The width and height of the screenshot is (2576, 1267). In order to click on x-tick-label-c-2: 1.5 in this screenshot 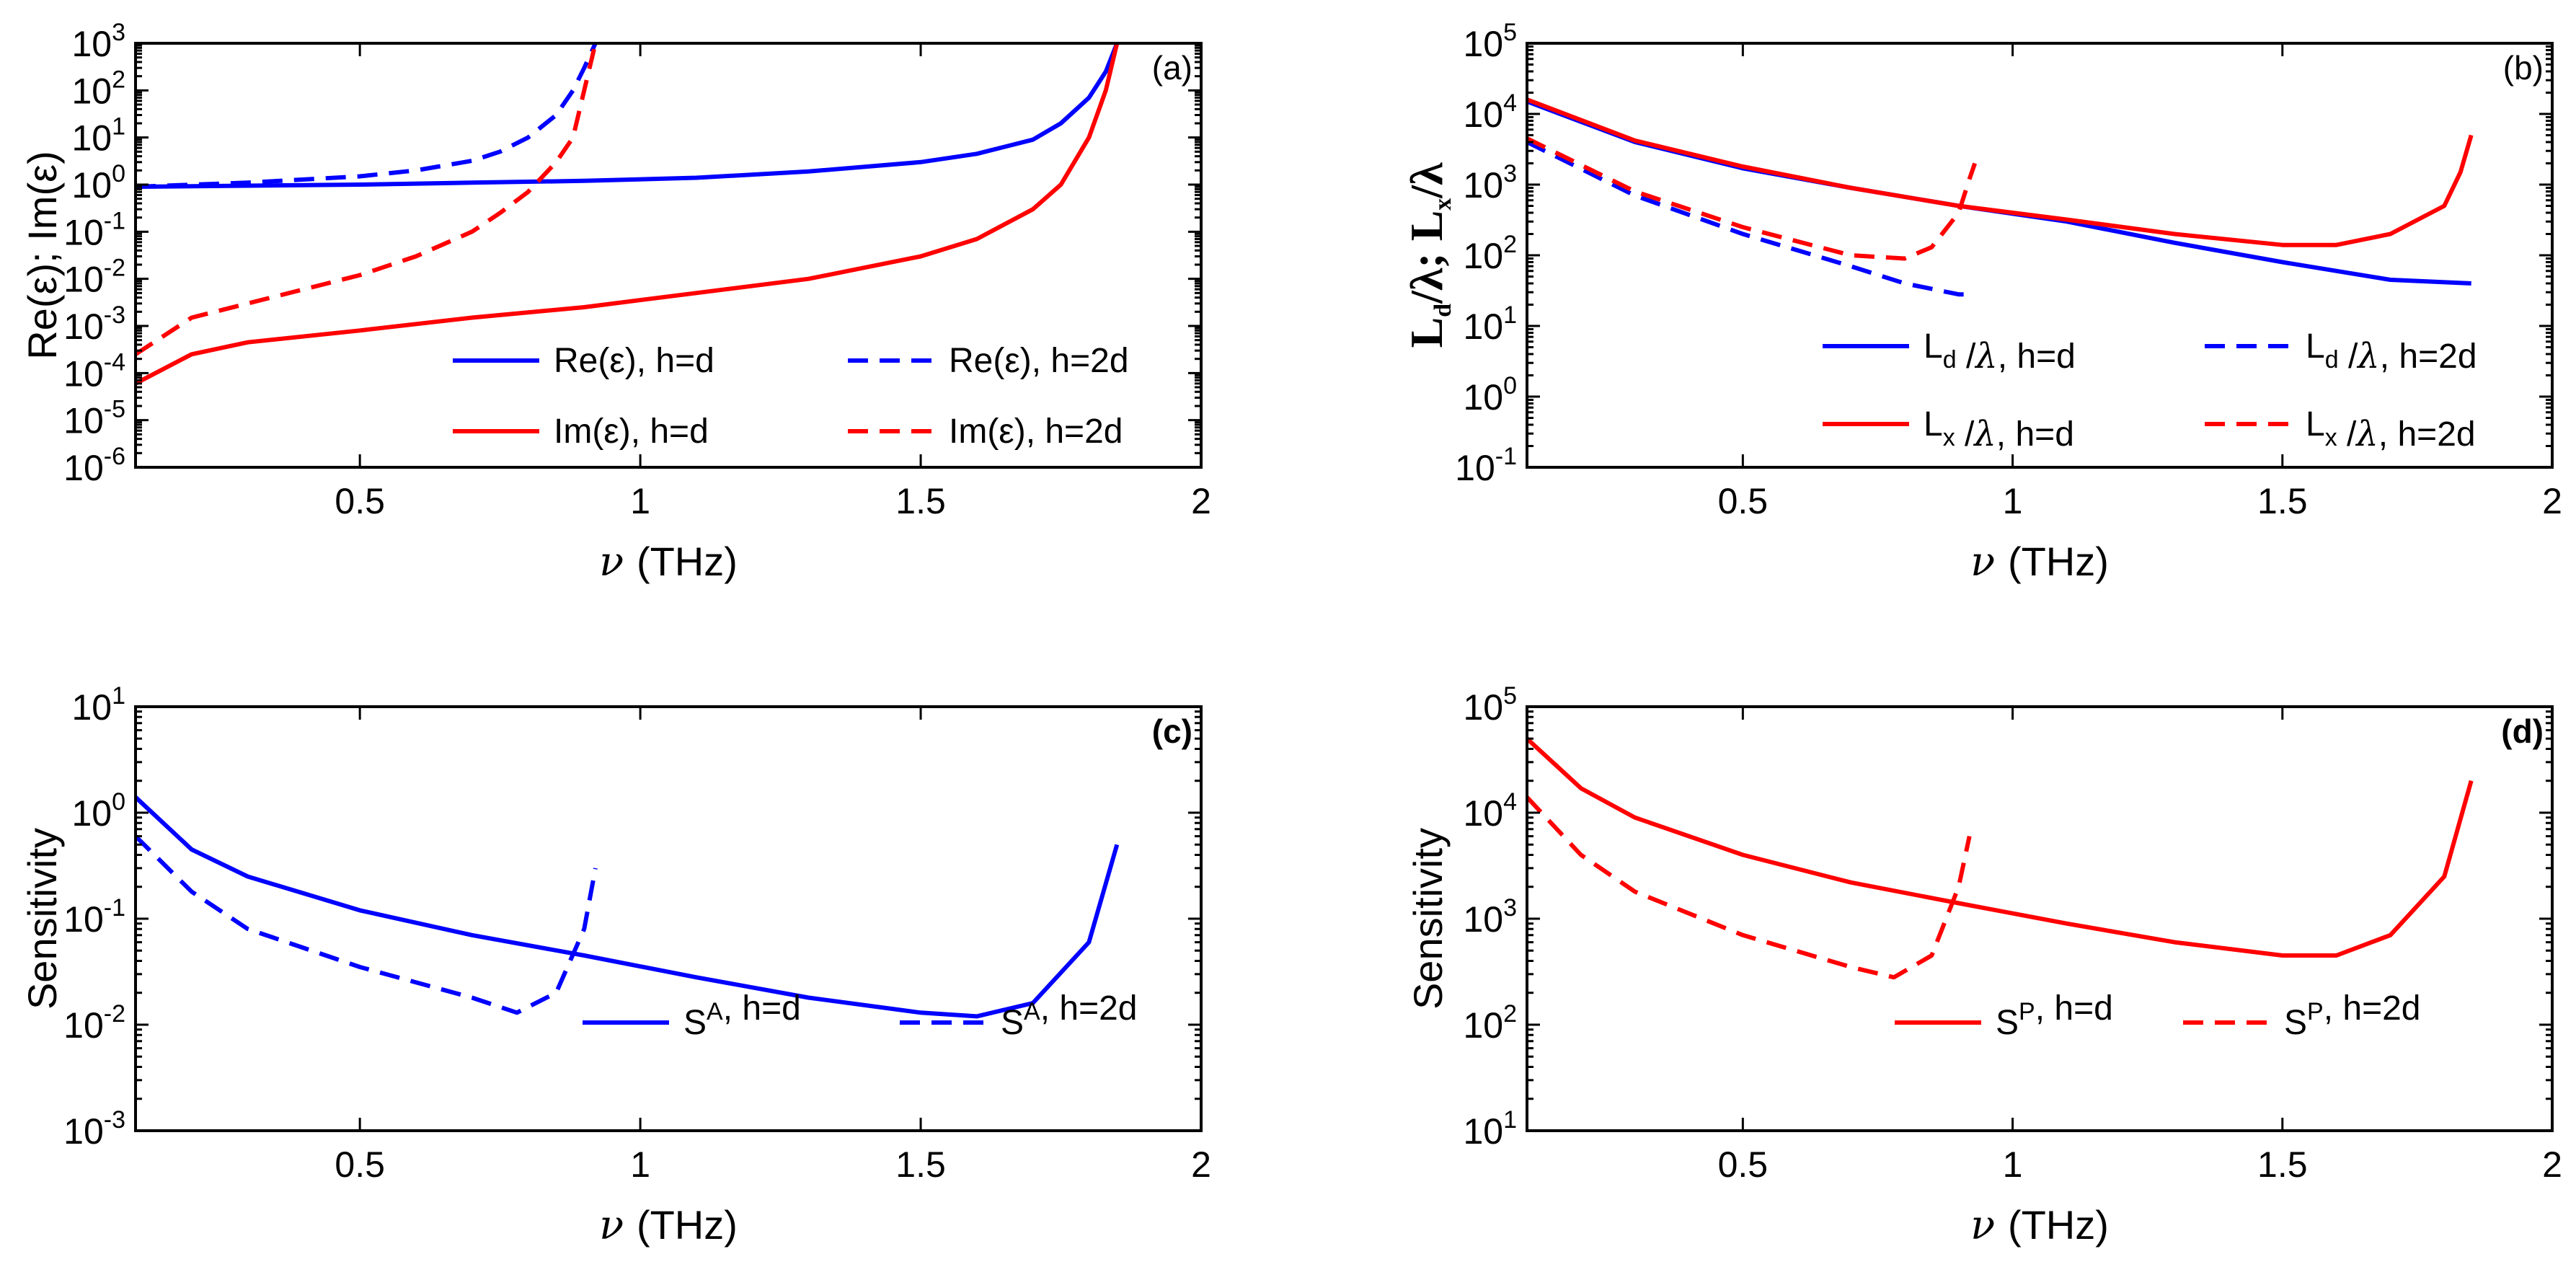, I will do `click(920, 1164)`.